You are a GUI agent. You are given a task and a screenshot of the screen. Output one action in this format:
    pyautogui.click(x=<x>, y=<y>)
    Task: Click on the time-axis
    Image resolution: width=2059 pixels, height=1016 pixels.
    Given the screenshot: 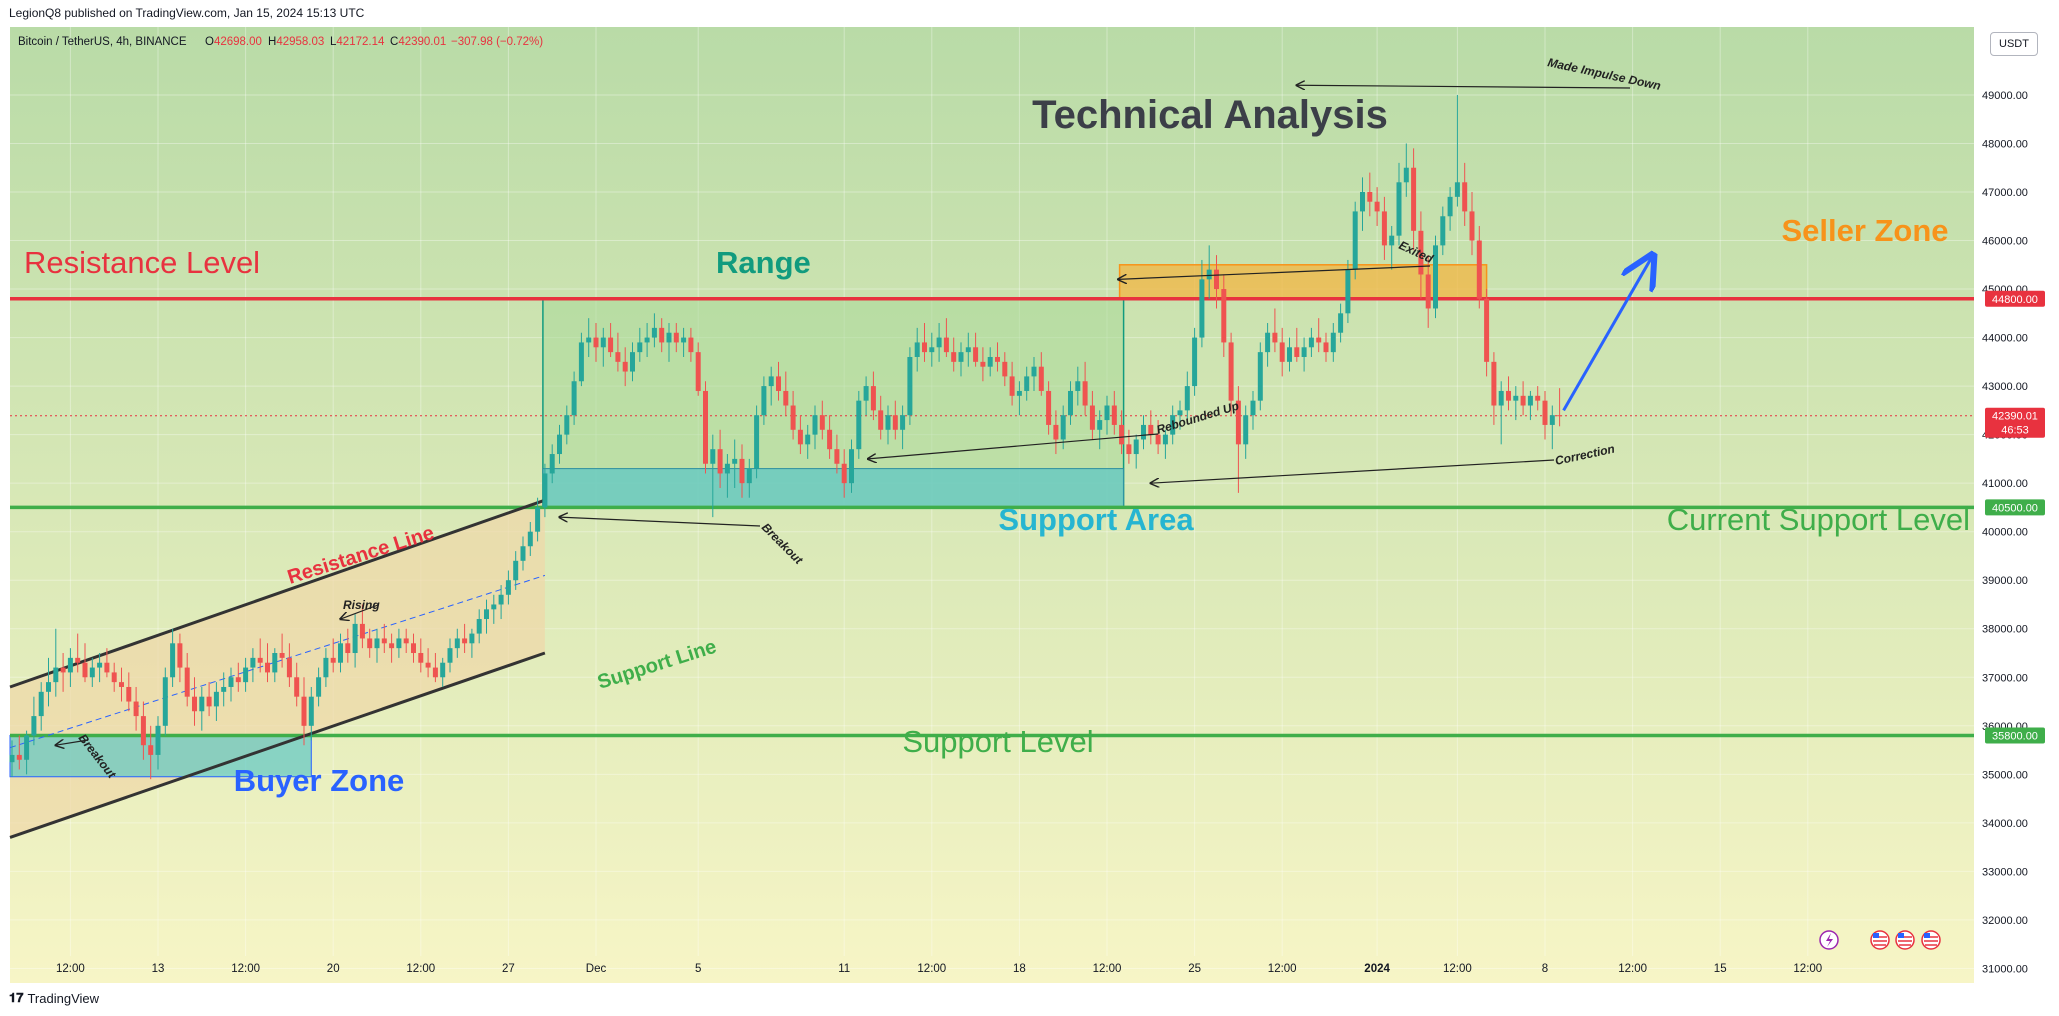 What is the action you would take?
    pyautogui.click(x=992, y=969)
    